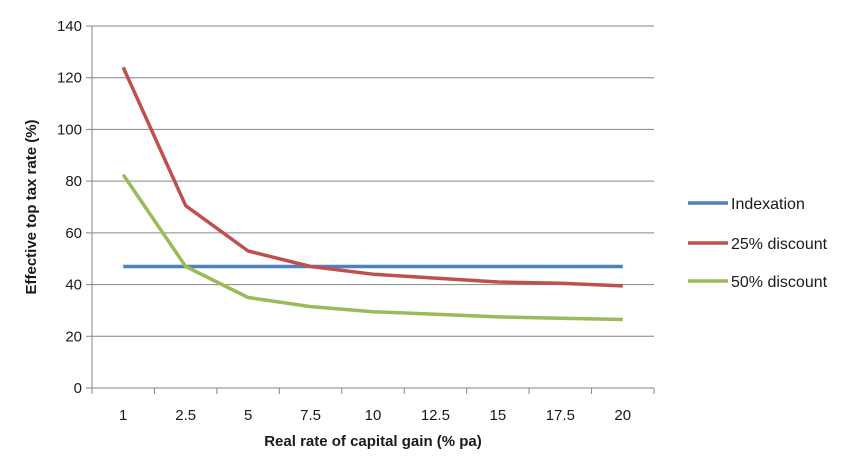  What do you see at coordinates (373, 415) in the screenshot?
I see `x-tick-label: 10` at bounding box center [373, 415].